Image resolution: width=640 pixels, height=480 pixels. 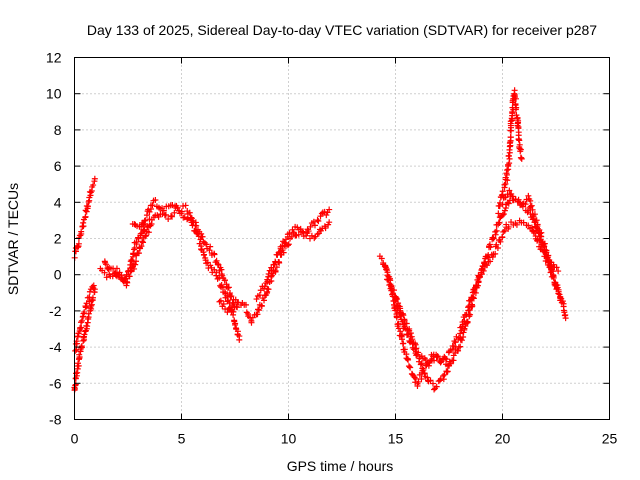 I want to click on y-tick-label: -2, so click(x=55, y=311).